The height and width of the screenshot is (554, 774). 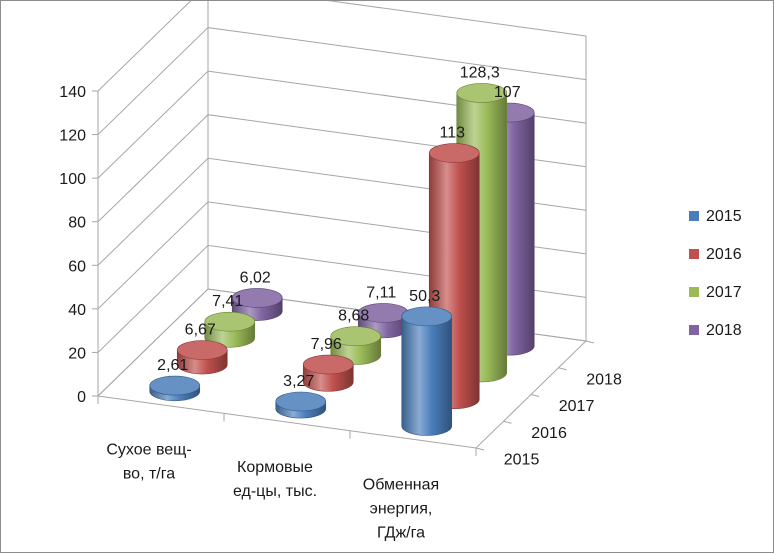 What do you see at coordinates (72, 179) in the screenshot?
I see `y-tick-label: 100` at bounding box center [72, 179].